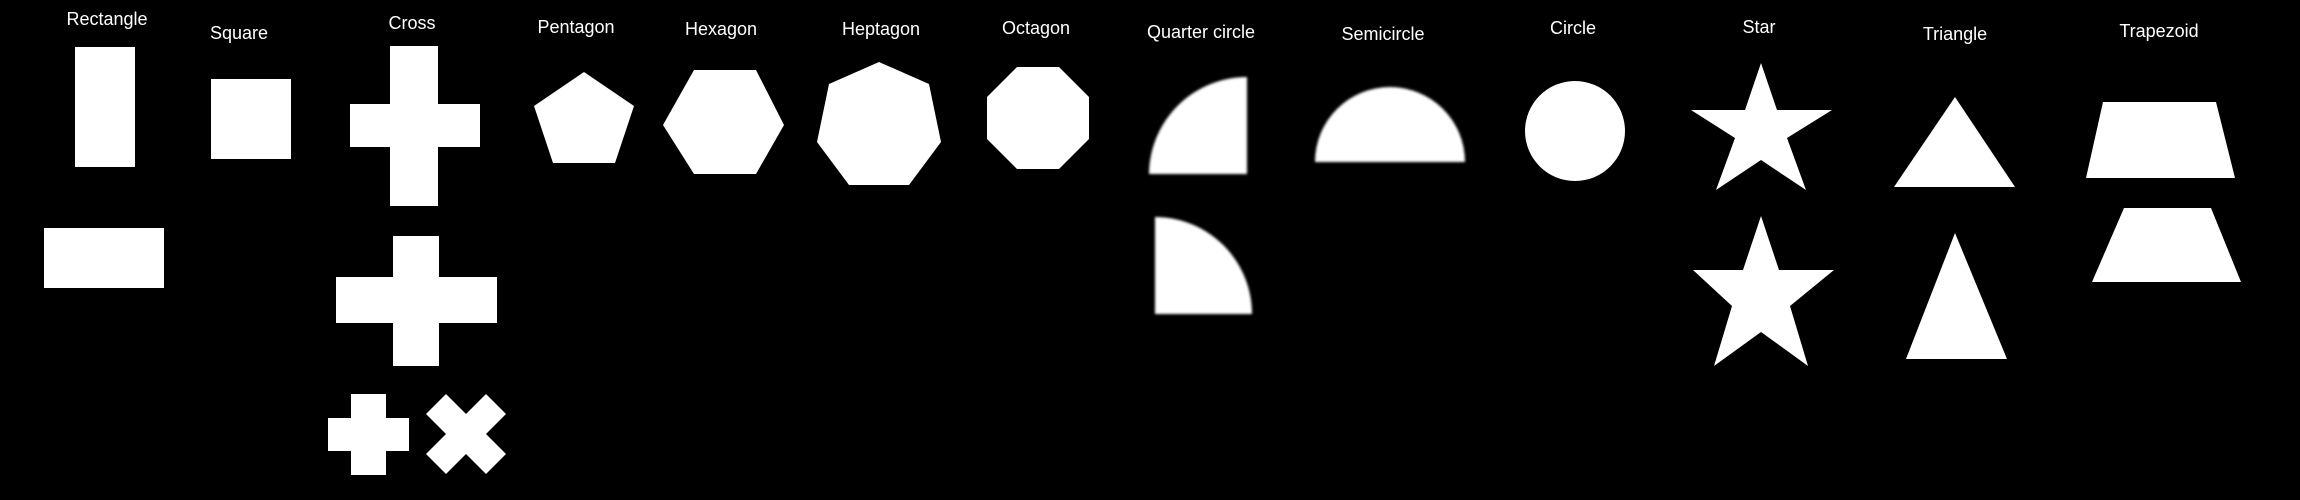  Describe the element at coordinates (1575, 131) in the screenshot. I see `circle` at that location.